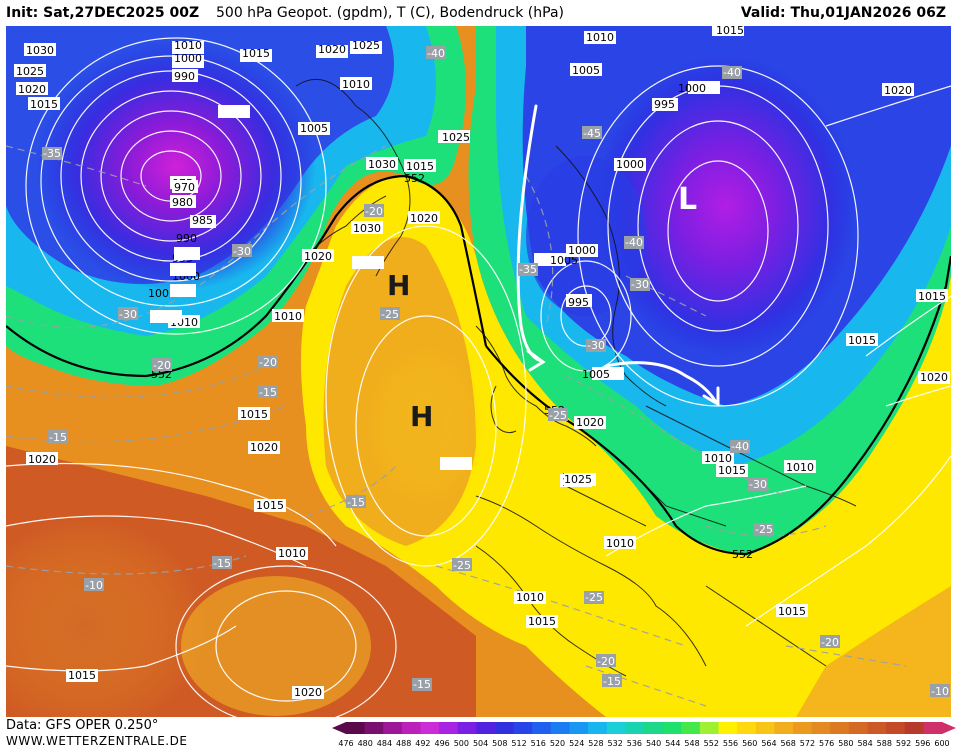  Describe the element at coordinates (576, 743) in the screenshot. I see `scale-tick-label: 524` at that location.